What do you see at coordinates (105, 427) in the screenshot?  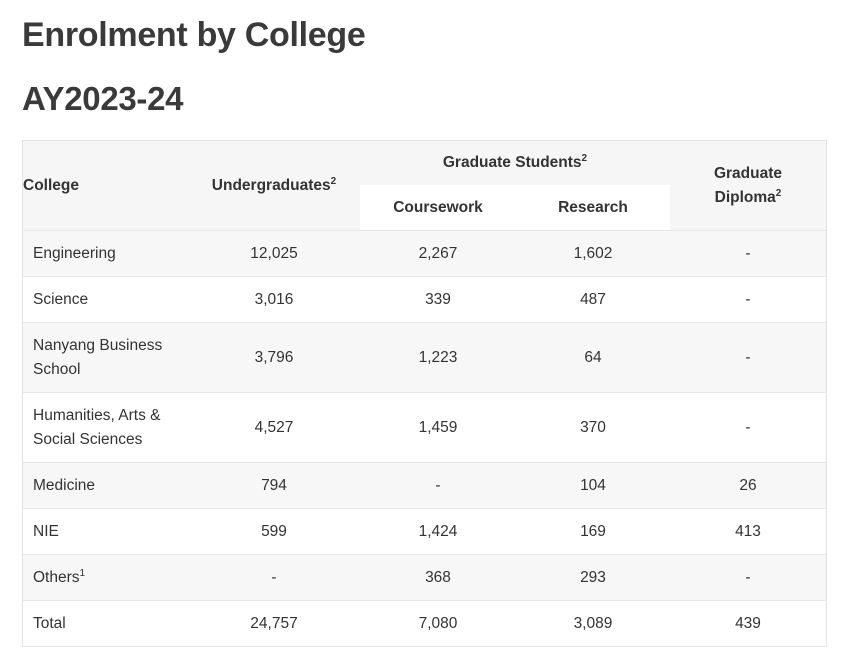 I see `cell-college: Humanities, Arts & Social Sciences` at bounding box center [105, 427].